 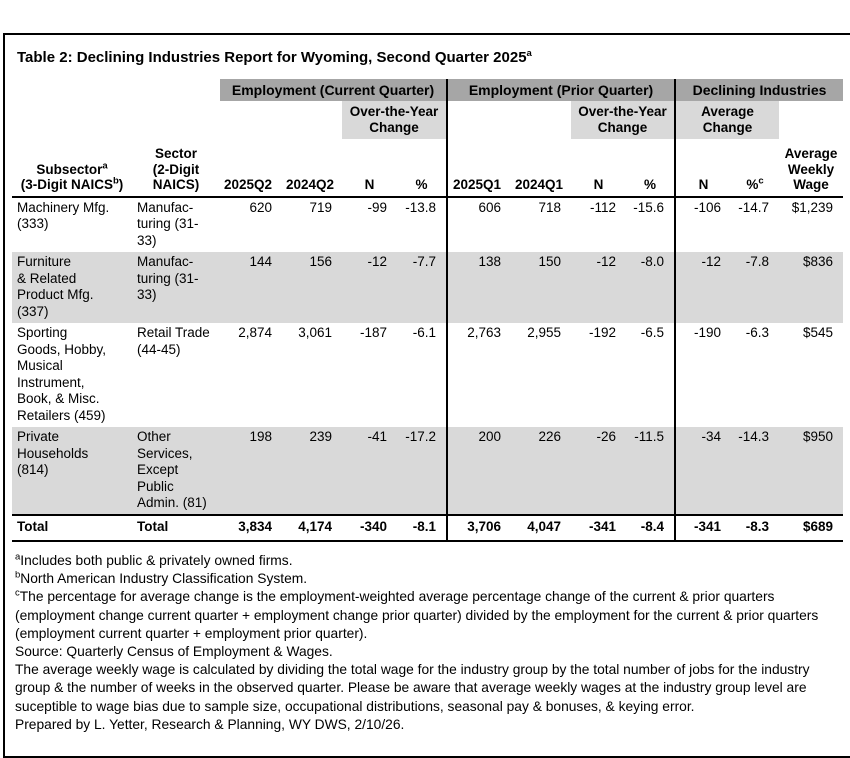 What do you see at coordinates (478, 471) in the screenshot?
I see `cell-pri-2025q1: 200` at bounding box center [478, 471].